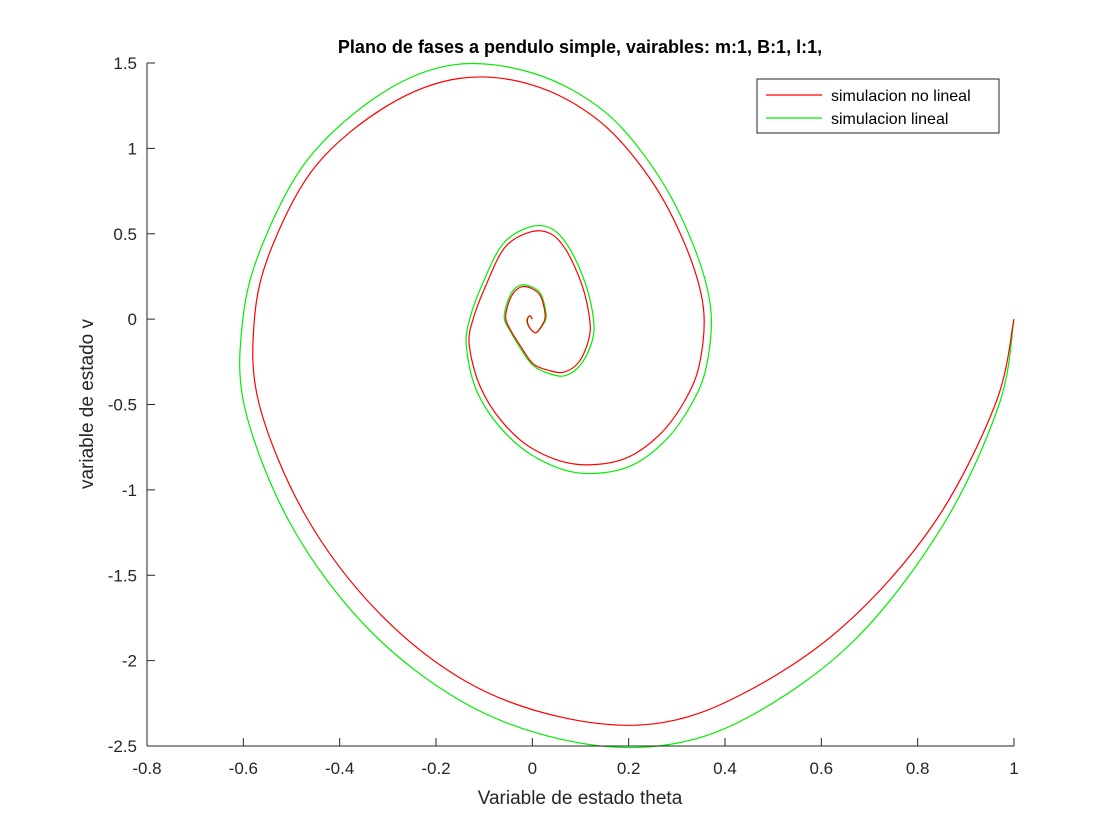  What do you see at coordinates (146, 768) in the screenshot?
I see `x-tick-label: -0.8` at bounding box center [146, 768].